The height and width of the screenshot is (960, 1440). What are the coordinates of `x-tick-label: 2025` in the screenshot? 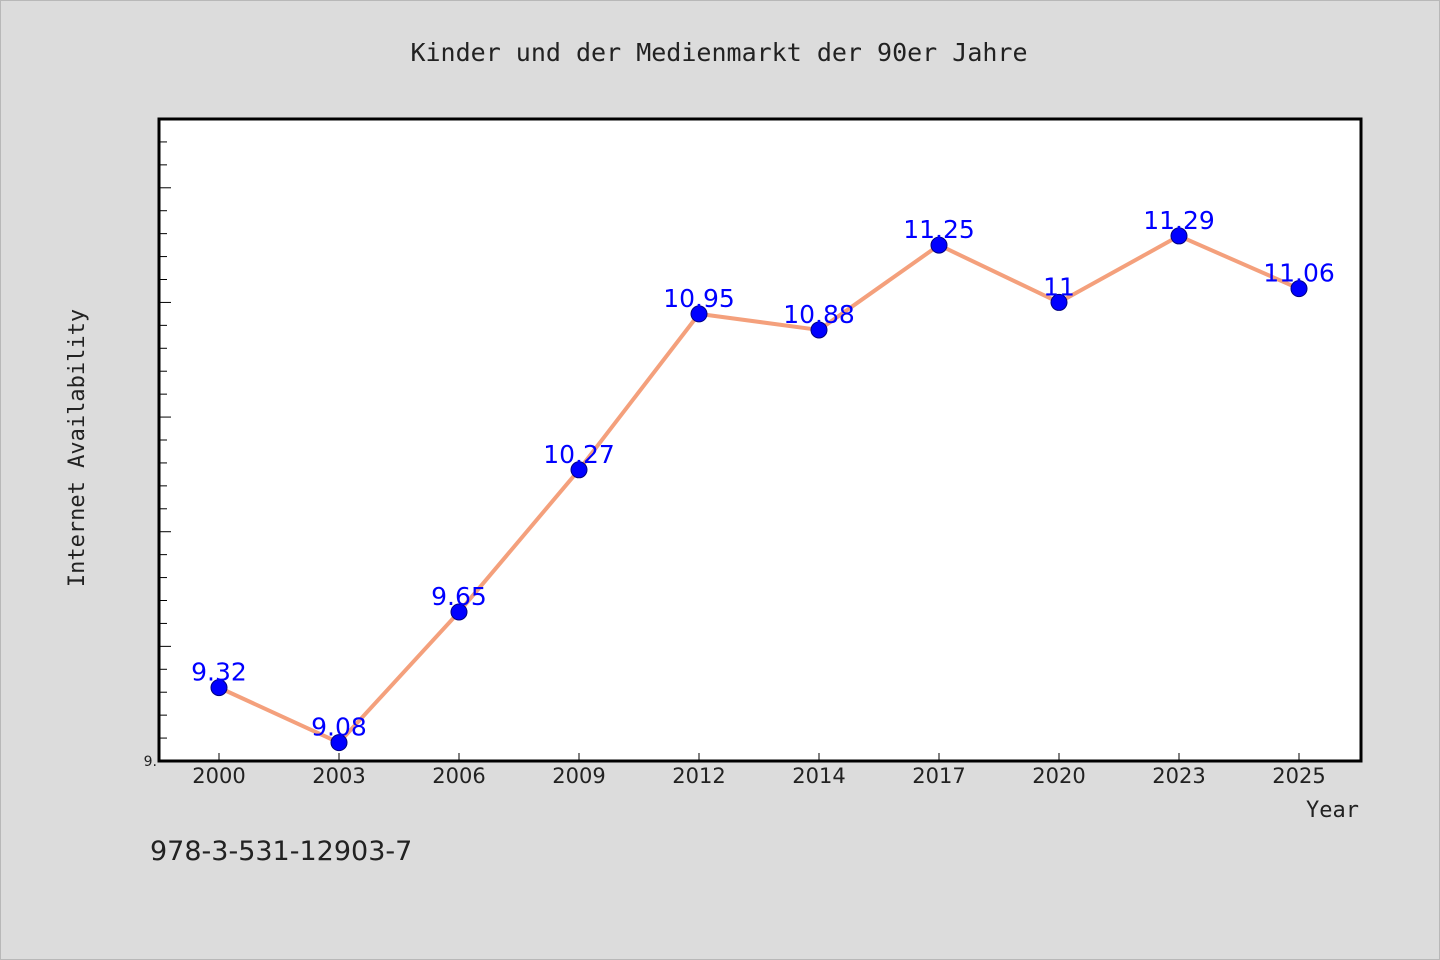 It's located at (1298, 776).